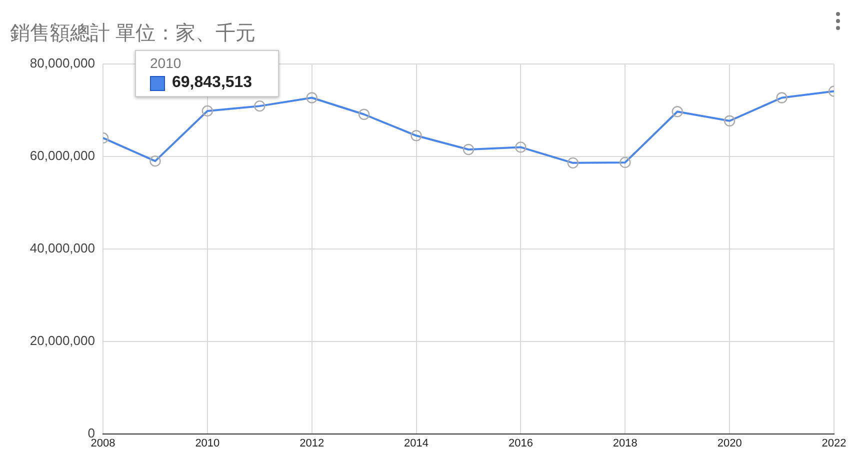  What do you see at coordinates (834, 443) in the screenshot?
I see `x-tick-label: 2022` at bounding box center [834, 443].